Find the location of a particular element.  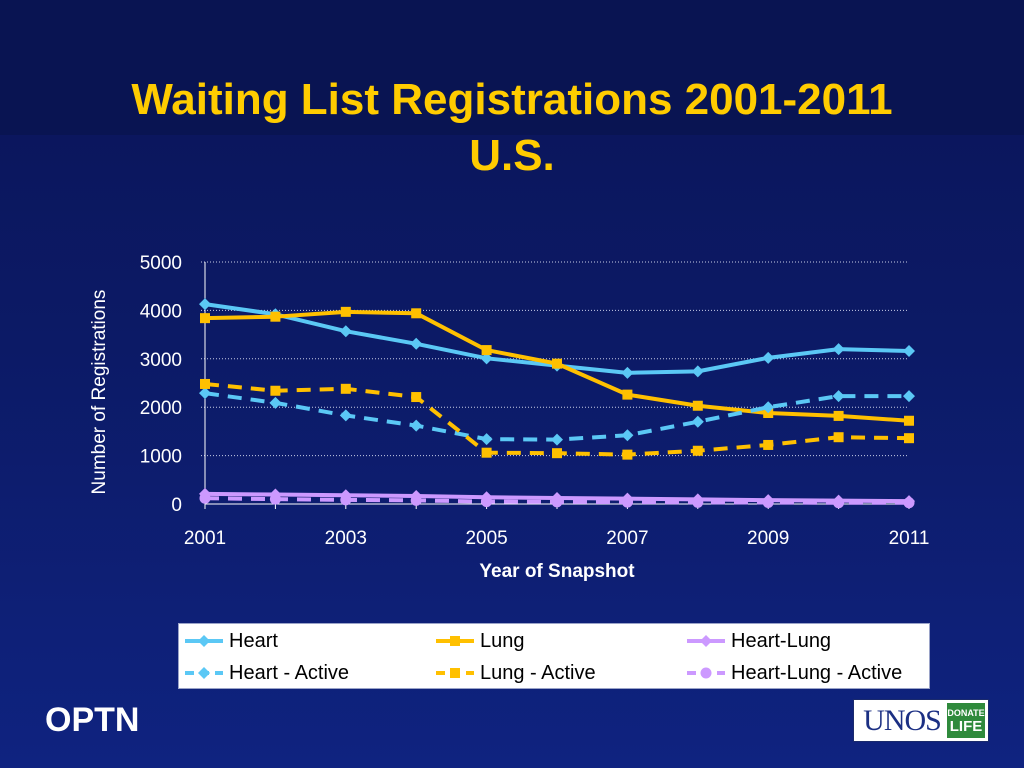

legend-label-heart: Heart is located at coordinates (253, 640).